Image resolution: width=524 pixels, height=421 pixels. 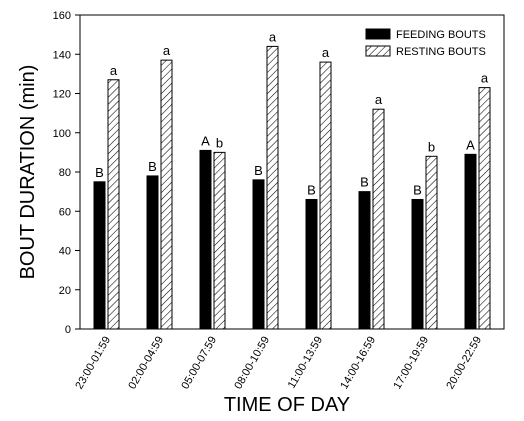 I want to click on y-tick-label: 40, so click(x=65, y=252).